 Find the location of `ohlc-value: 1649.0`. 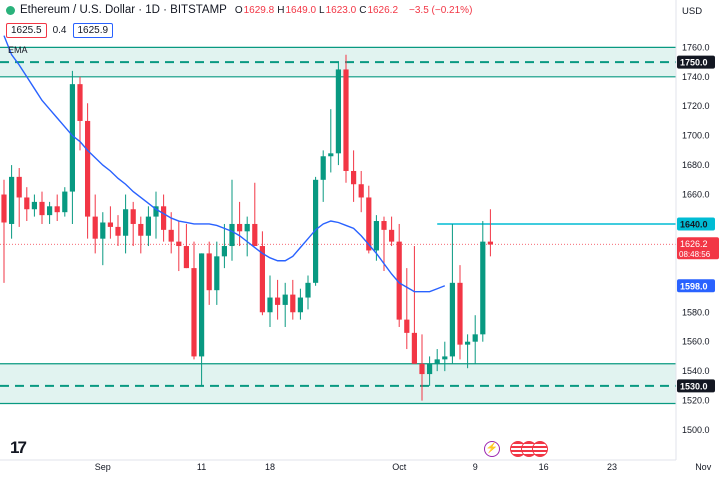

ohlc-value: 1649.0 is located at coordinates (301, 10).